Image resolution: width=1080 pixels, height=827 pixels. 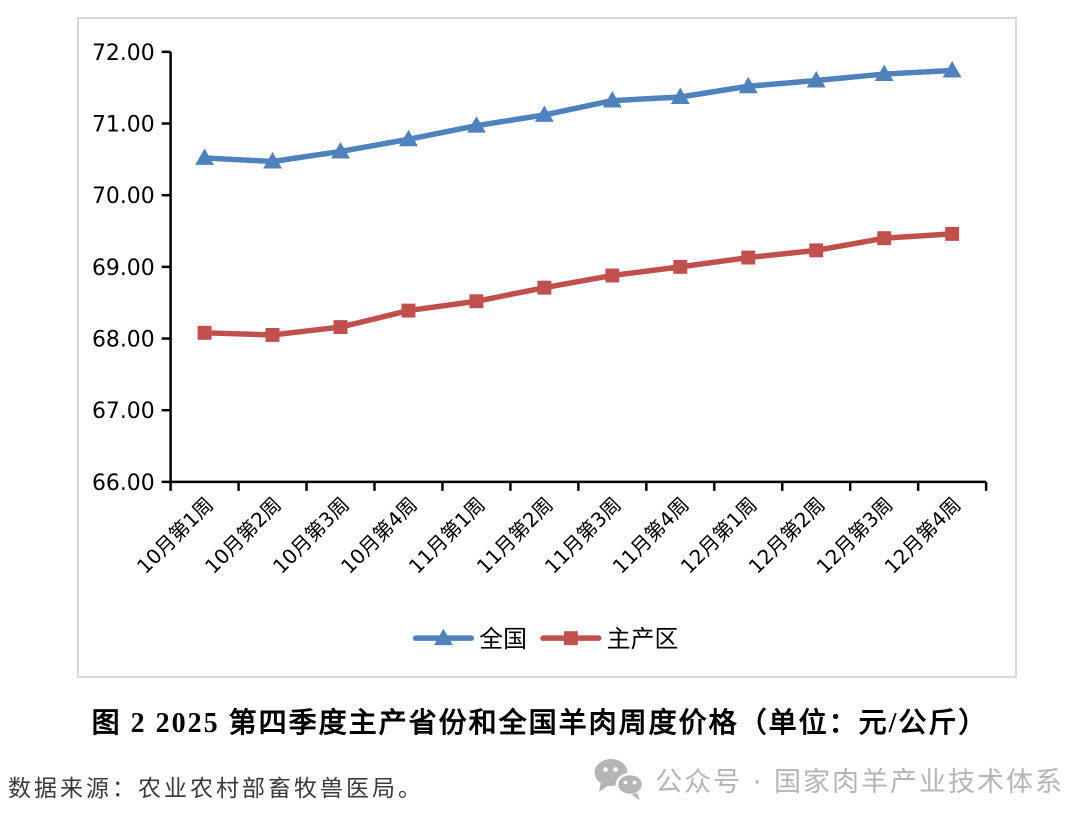 What do you see at coordinates (123, 268) in the screenshot?
I see `y-tick-label: 69.00` at bounding box center [123, 268].